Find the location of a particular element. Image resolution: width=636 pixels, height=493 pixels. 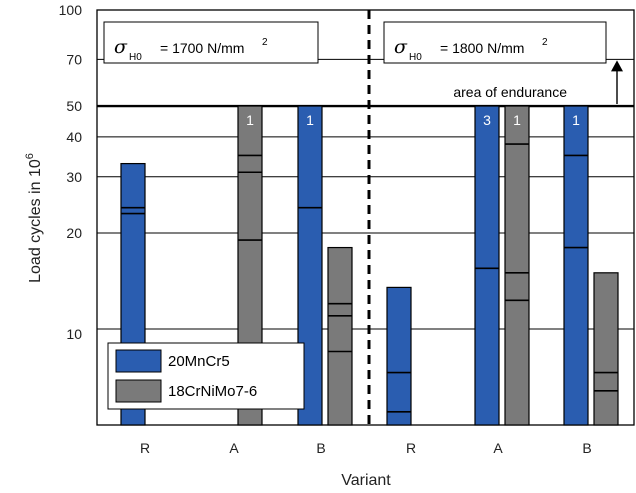

y-axis-title: Load cycles in 106 is located at coordinates (34, 218).